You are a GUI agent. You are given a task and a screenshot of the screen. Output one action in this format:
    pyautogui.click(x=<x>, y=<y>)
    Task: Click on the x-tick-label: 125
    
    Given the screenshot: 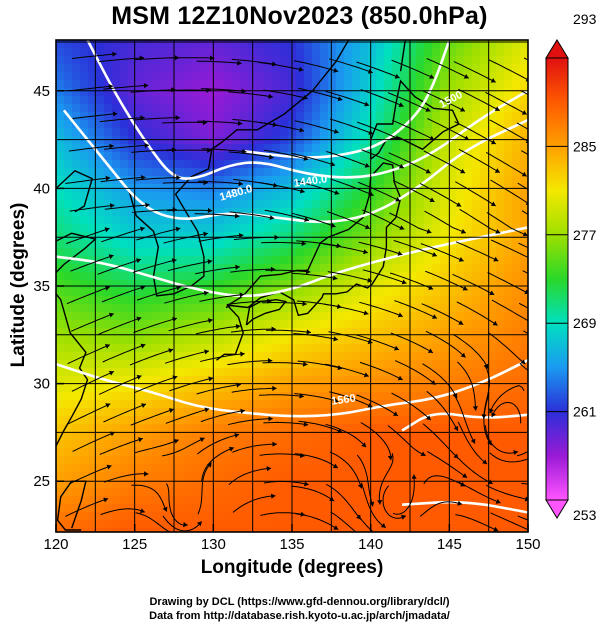 What is the action you would take?
    pyautogui.click(x=134, y=544)
    